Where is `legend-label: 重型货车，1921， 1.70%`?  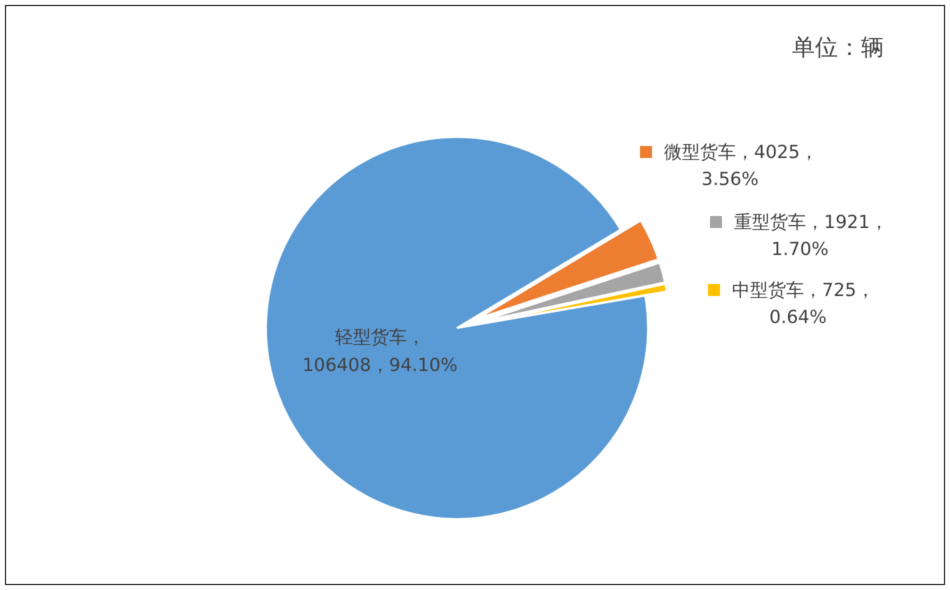
legend-label: 重型货车，1921， 1.70% is located at coordinates (811, 236).